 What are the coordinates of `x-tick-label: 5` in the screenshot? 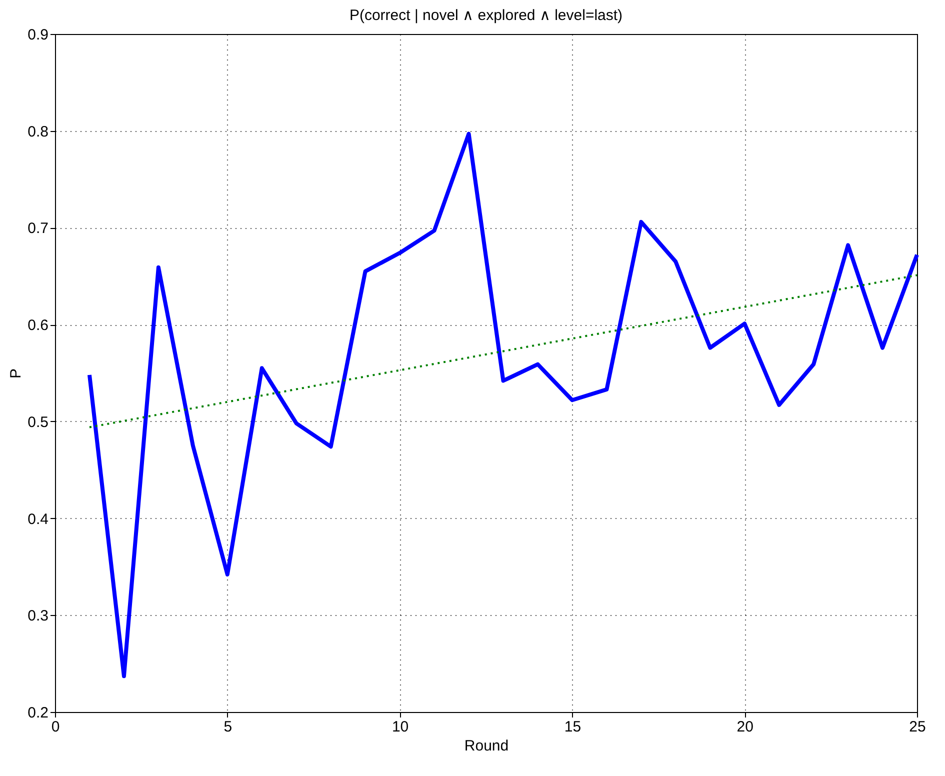 It's located at (228, 727).